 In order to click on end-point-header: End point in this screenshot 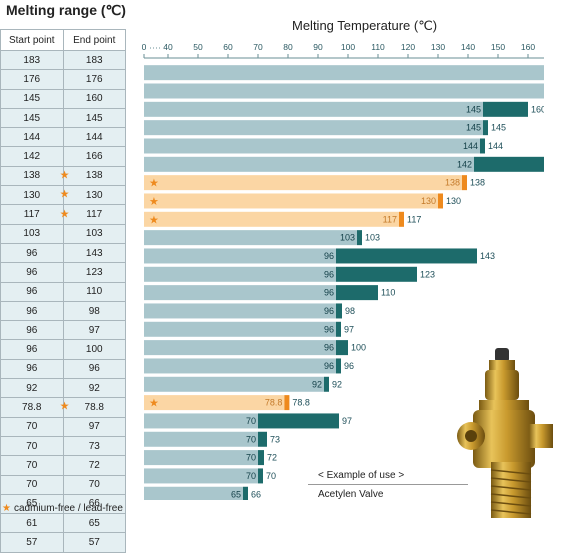, I will do `click(94, 40)`.